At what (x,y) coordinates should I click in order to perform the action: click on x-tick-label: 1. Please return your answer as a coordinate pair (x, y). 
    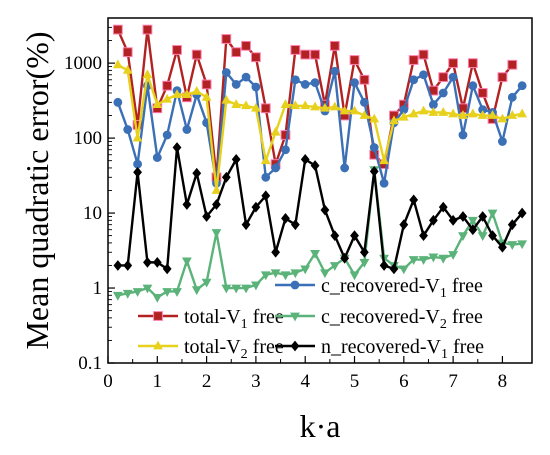
    Looking at the image, I should click on (158, 381).